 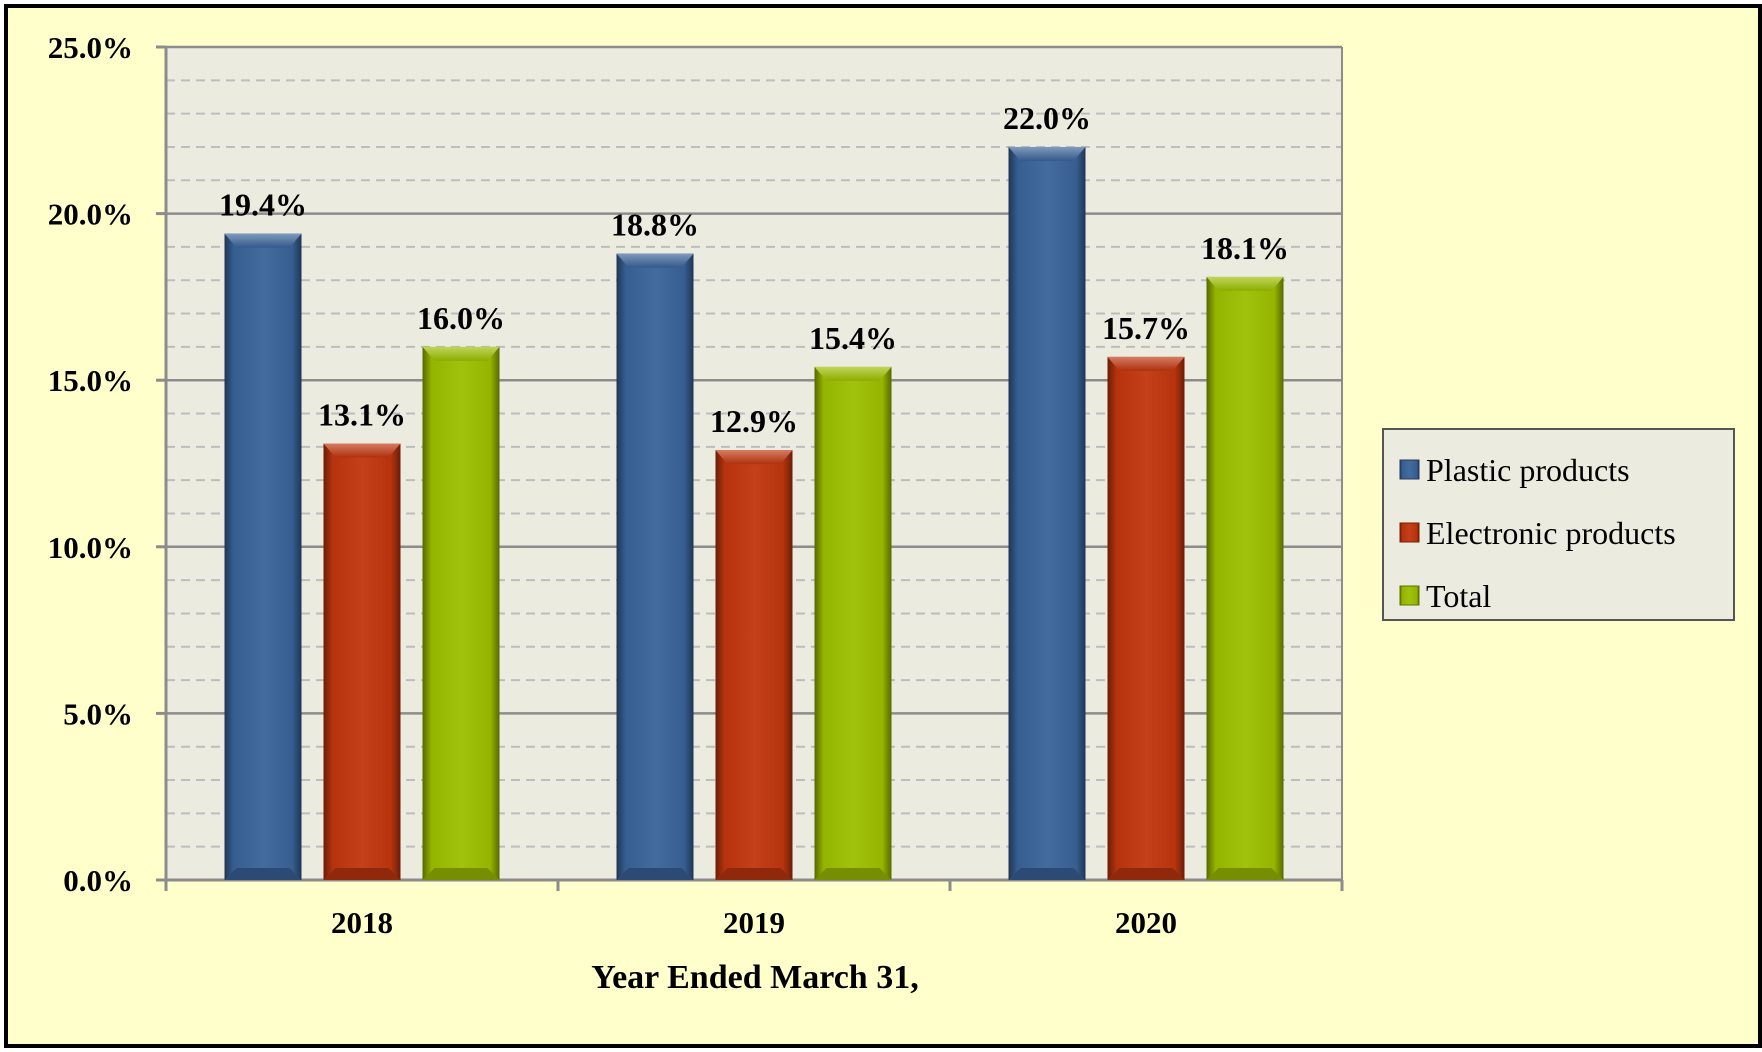 I want to click on y-tick-label: 10.0%, so click(x=90, y=547).